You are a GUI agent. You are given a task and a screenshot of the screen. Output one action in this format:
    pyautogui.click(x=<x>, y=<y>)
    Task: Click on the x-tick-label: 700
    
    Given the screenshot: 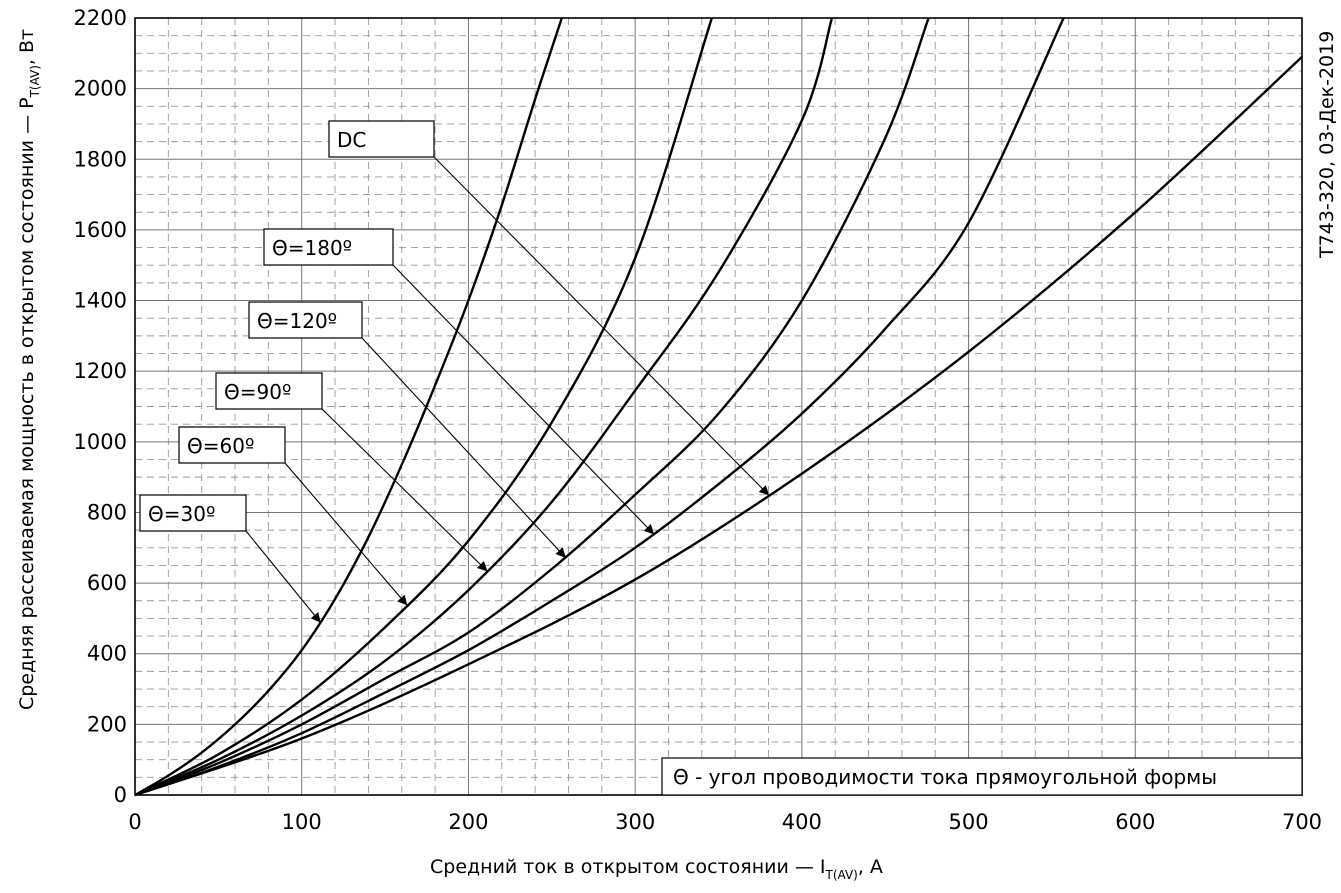 What is the action you would take?
    pyautogui.click(x=1302, y=822)
    